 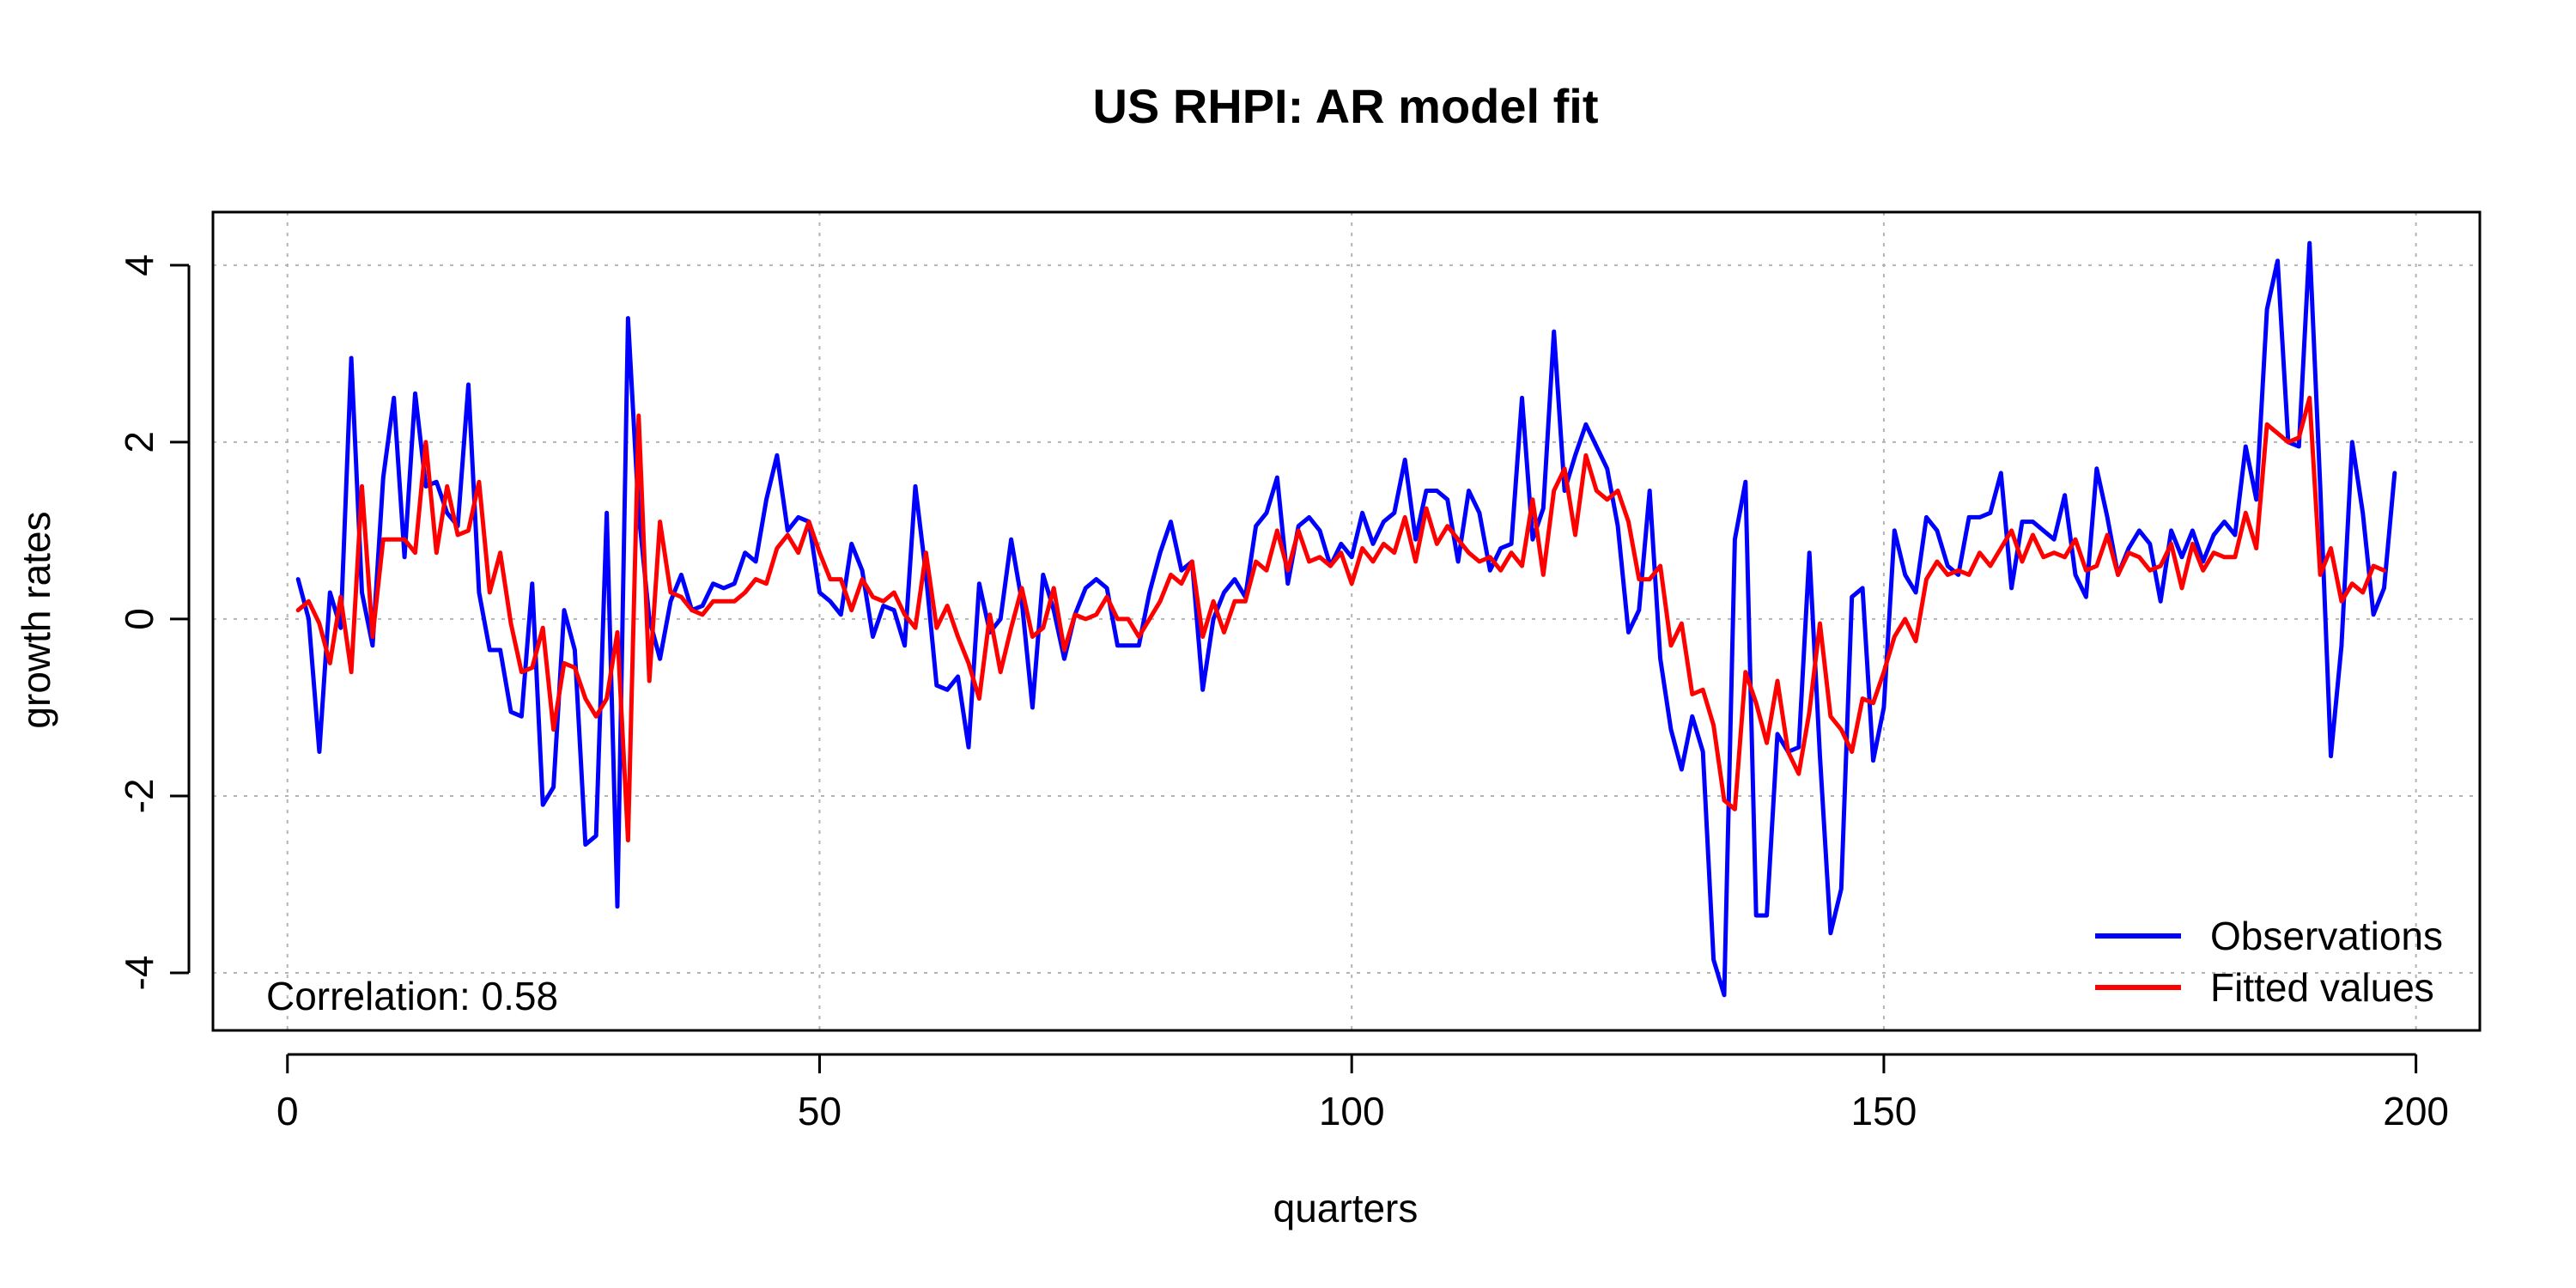 What do you see at coordinates (36, 619) in the screenshot?
I see `y-axis-label: growth rates` at bounding box center [36, 619].